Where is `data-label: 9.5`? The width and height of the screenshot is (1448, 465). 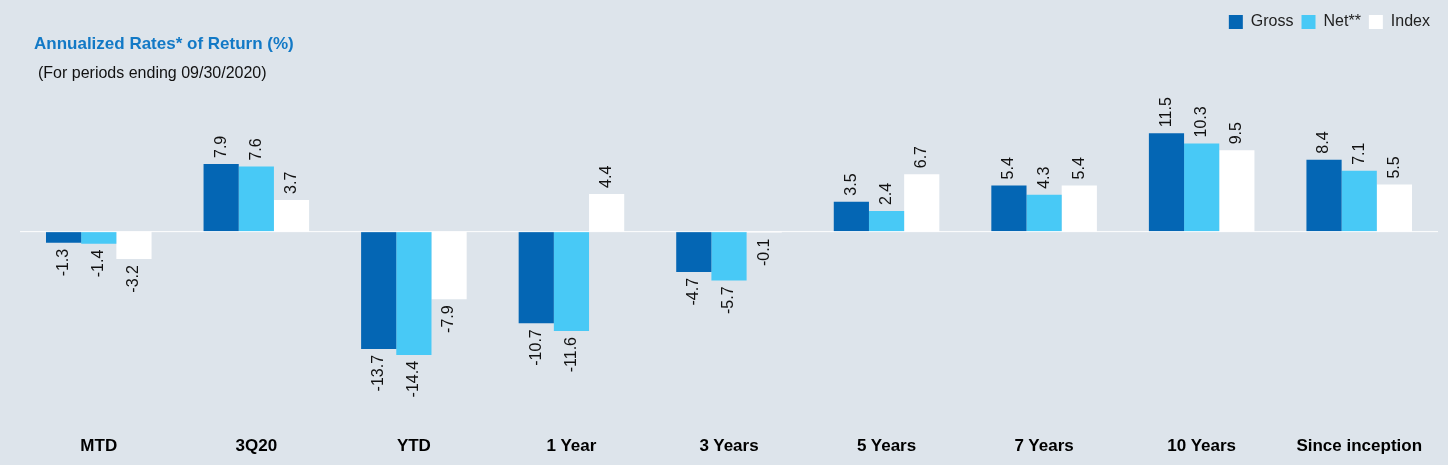
data-label: 9.5 is located at coordinates (1236, 133).